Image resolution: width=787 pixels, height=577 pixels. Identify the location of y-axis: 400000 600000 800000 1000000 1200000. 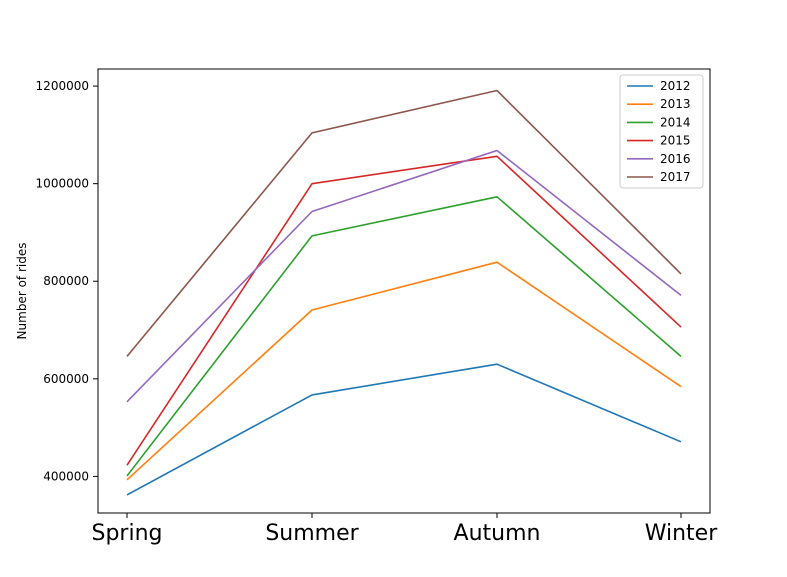
(67, 281).